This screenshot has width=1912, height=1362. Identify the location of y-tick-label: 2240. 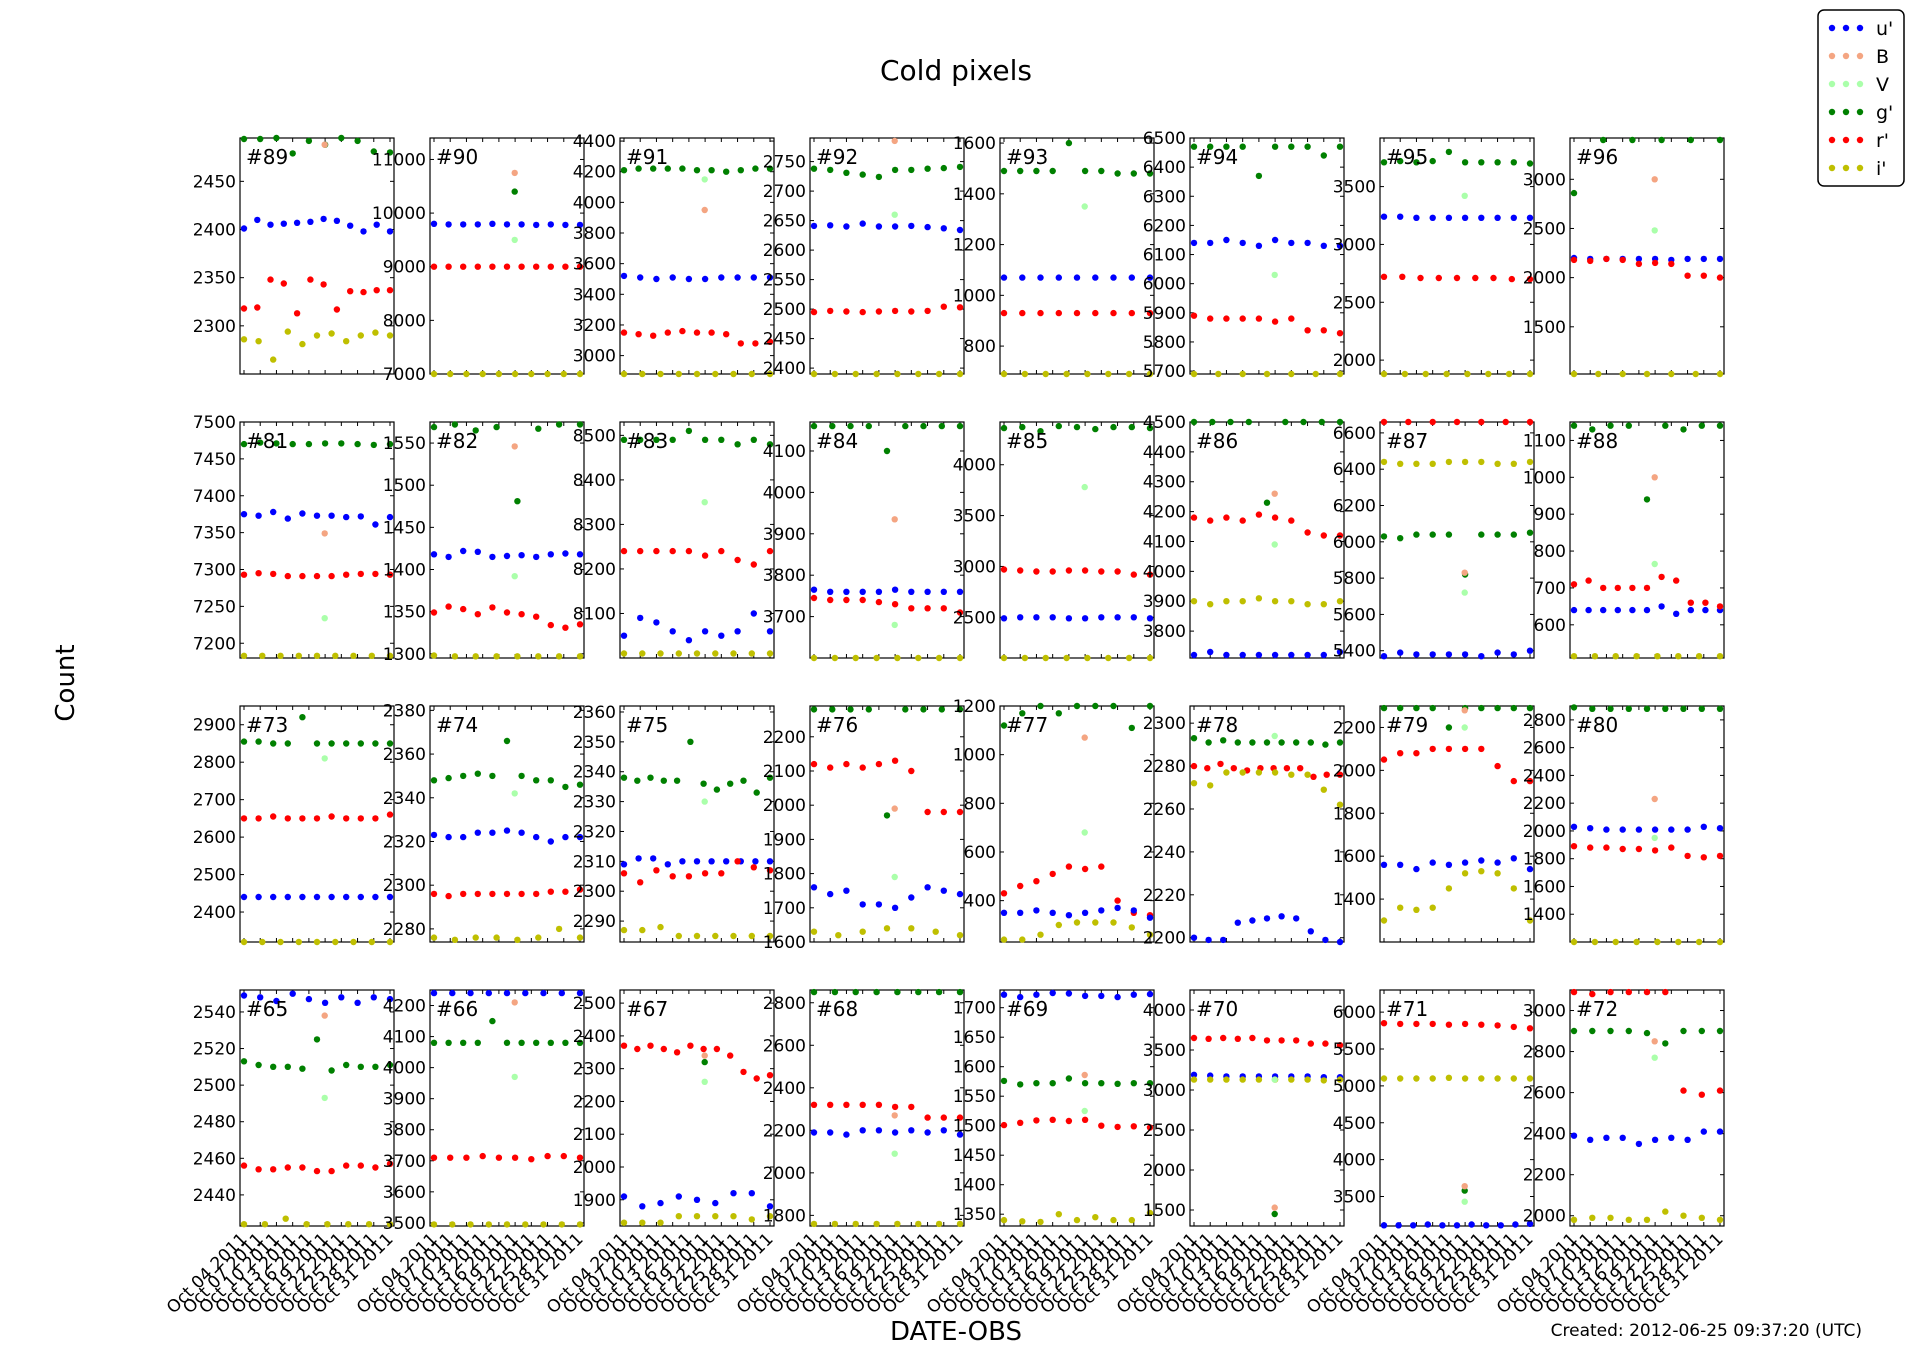
(1164, 853).